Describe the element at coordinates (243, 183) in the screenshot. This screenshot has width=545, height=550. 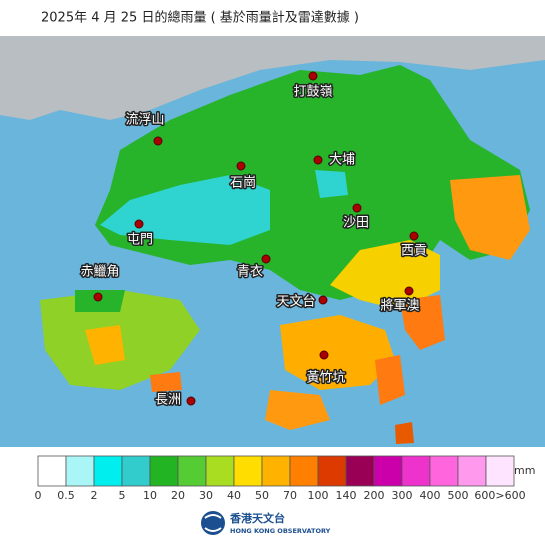
I see `place-label: 石崗` at that location.